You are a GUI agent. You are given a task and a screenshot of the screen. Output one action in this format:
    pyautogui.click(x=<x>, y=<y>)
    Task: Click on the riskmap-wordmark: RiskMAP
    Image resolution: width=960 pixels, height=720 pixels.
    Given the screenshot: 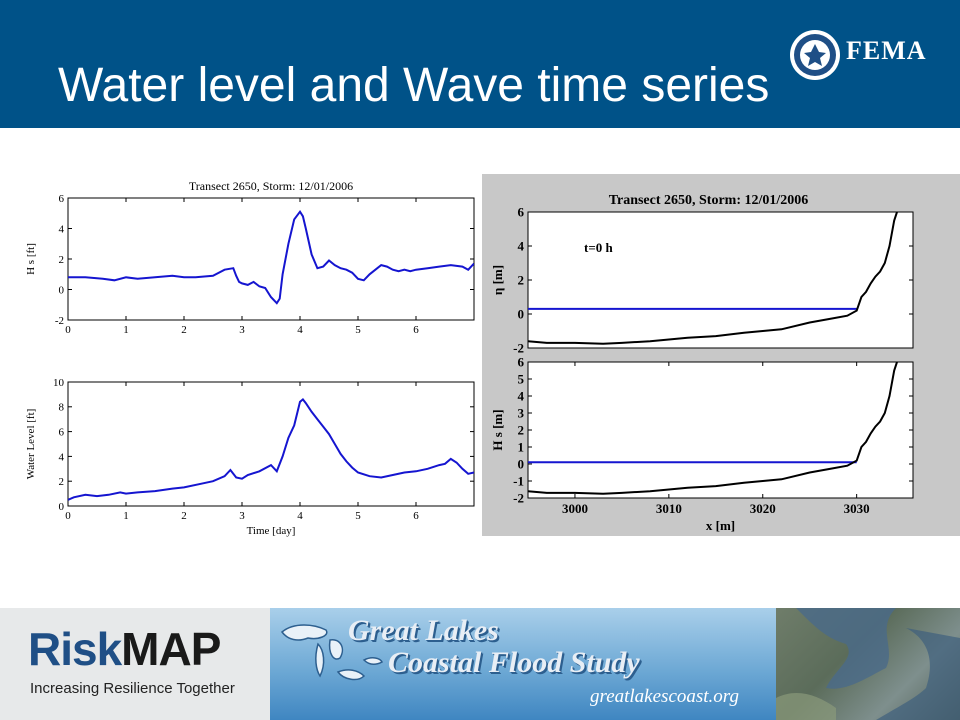 What is the action you would take?
    pyautogui.click(x=124, y=649)
    